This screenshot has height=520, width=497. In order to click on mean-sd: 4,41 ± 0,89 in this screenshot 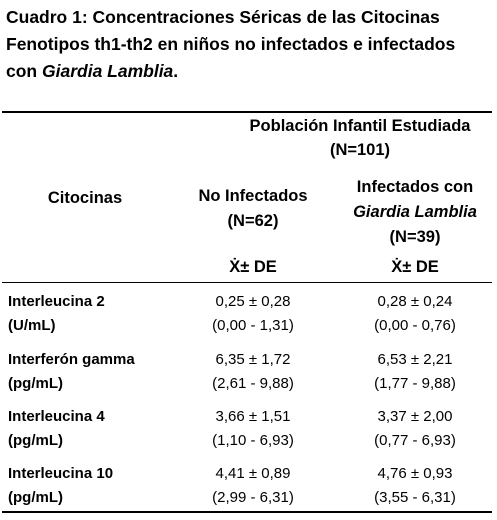, I will do `click(253, 473)`.